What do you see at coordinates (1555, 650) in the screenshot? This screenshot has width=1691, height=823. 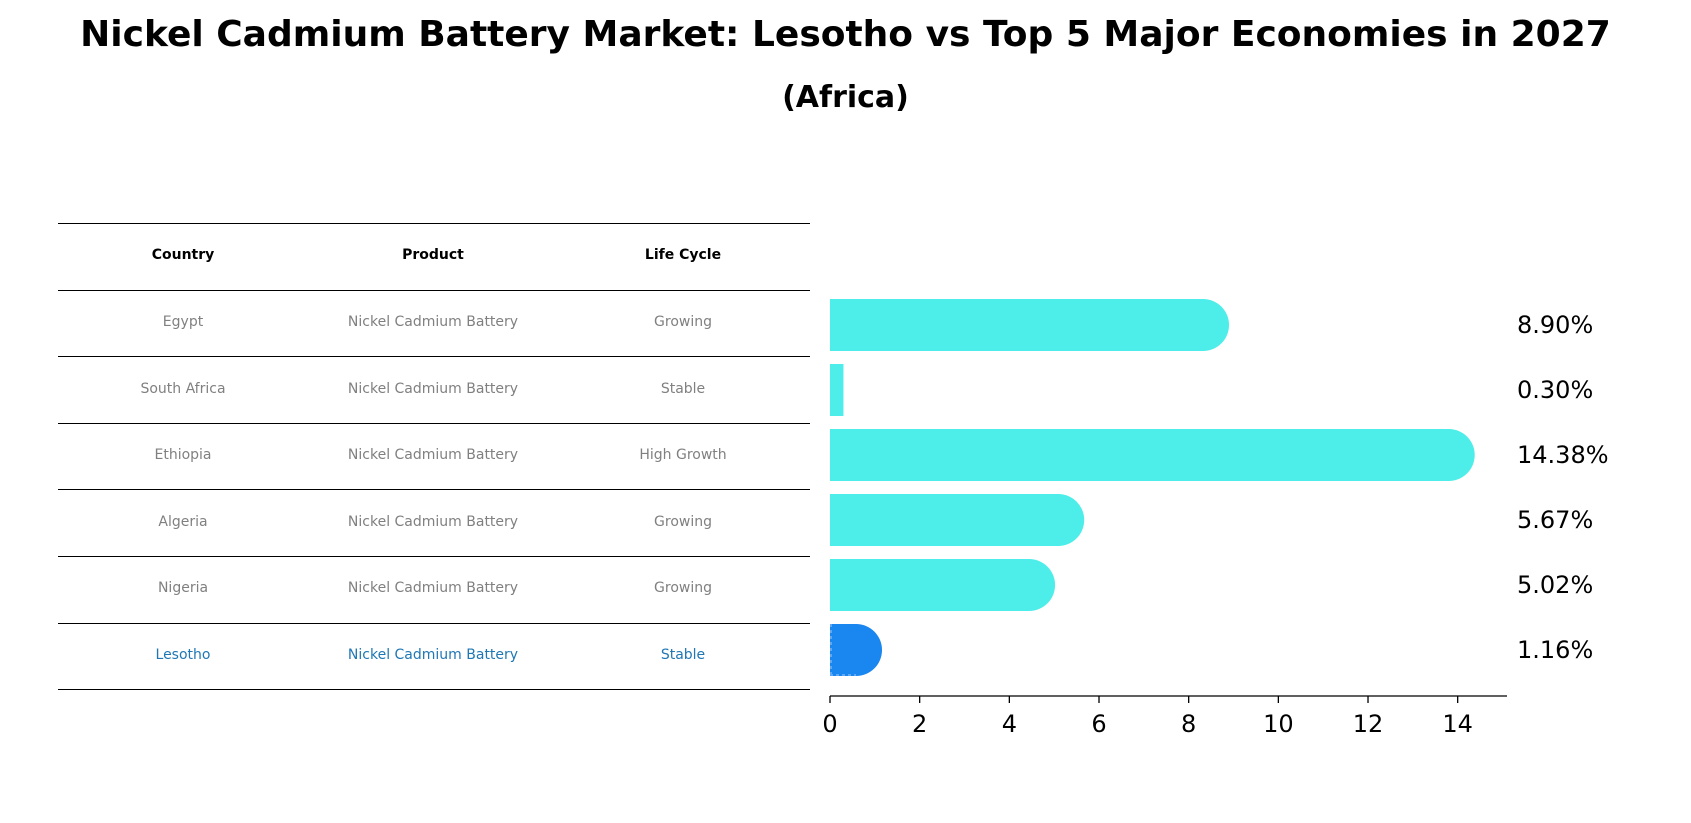 I see `bar-value-label: 1.16%` at bounding box center [1555, 650].